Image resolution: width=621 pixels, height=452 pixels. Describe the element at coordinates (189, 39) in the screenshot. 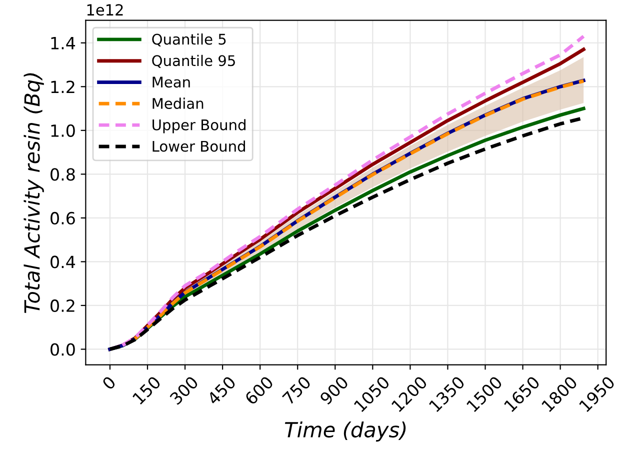

I see `legend-label: Quantile 5` at that location.